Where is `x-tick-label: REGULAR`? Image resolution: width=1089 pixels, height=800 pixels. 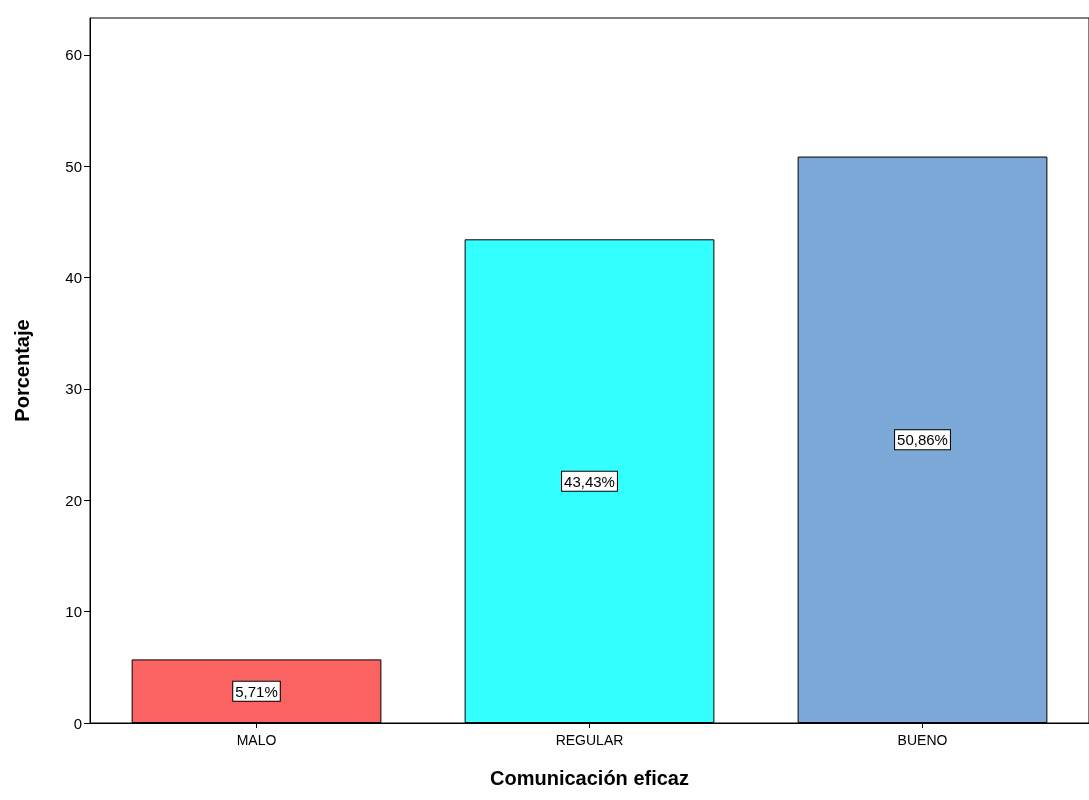 x-tick-label: REGULAR is located at coordinates (589, 740).